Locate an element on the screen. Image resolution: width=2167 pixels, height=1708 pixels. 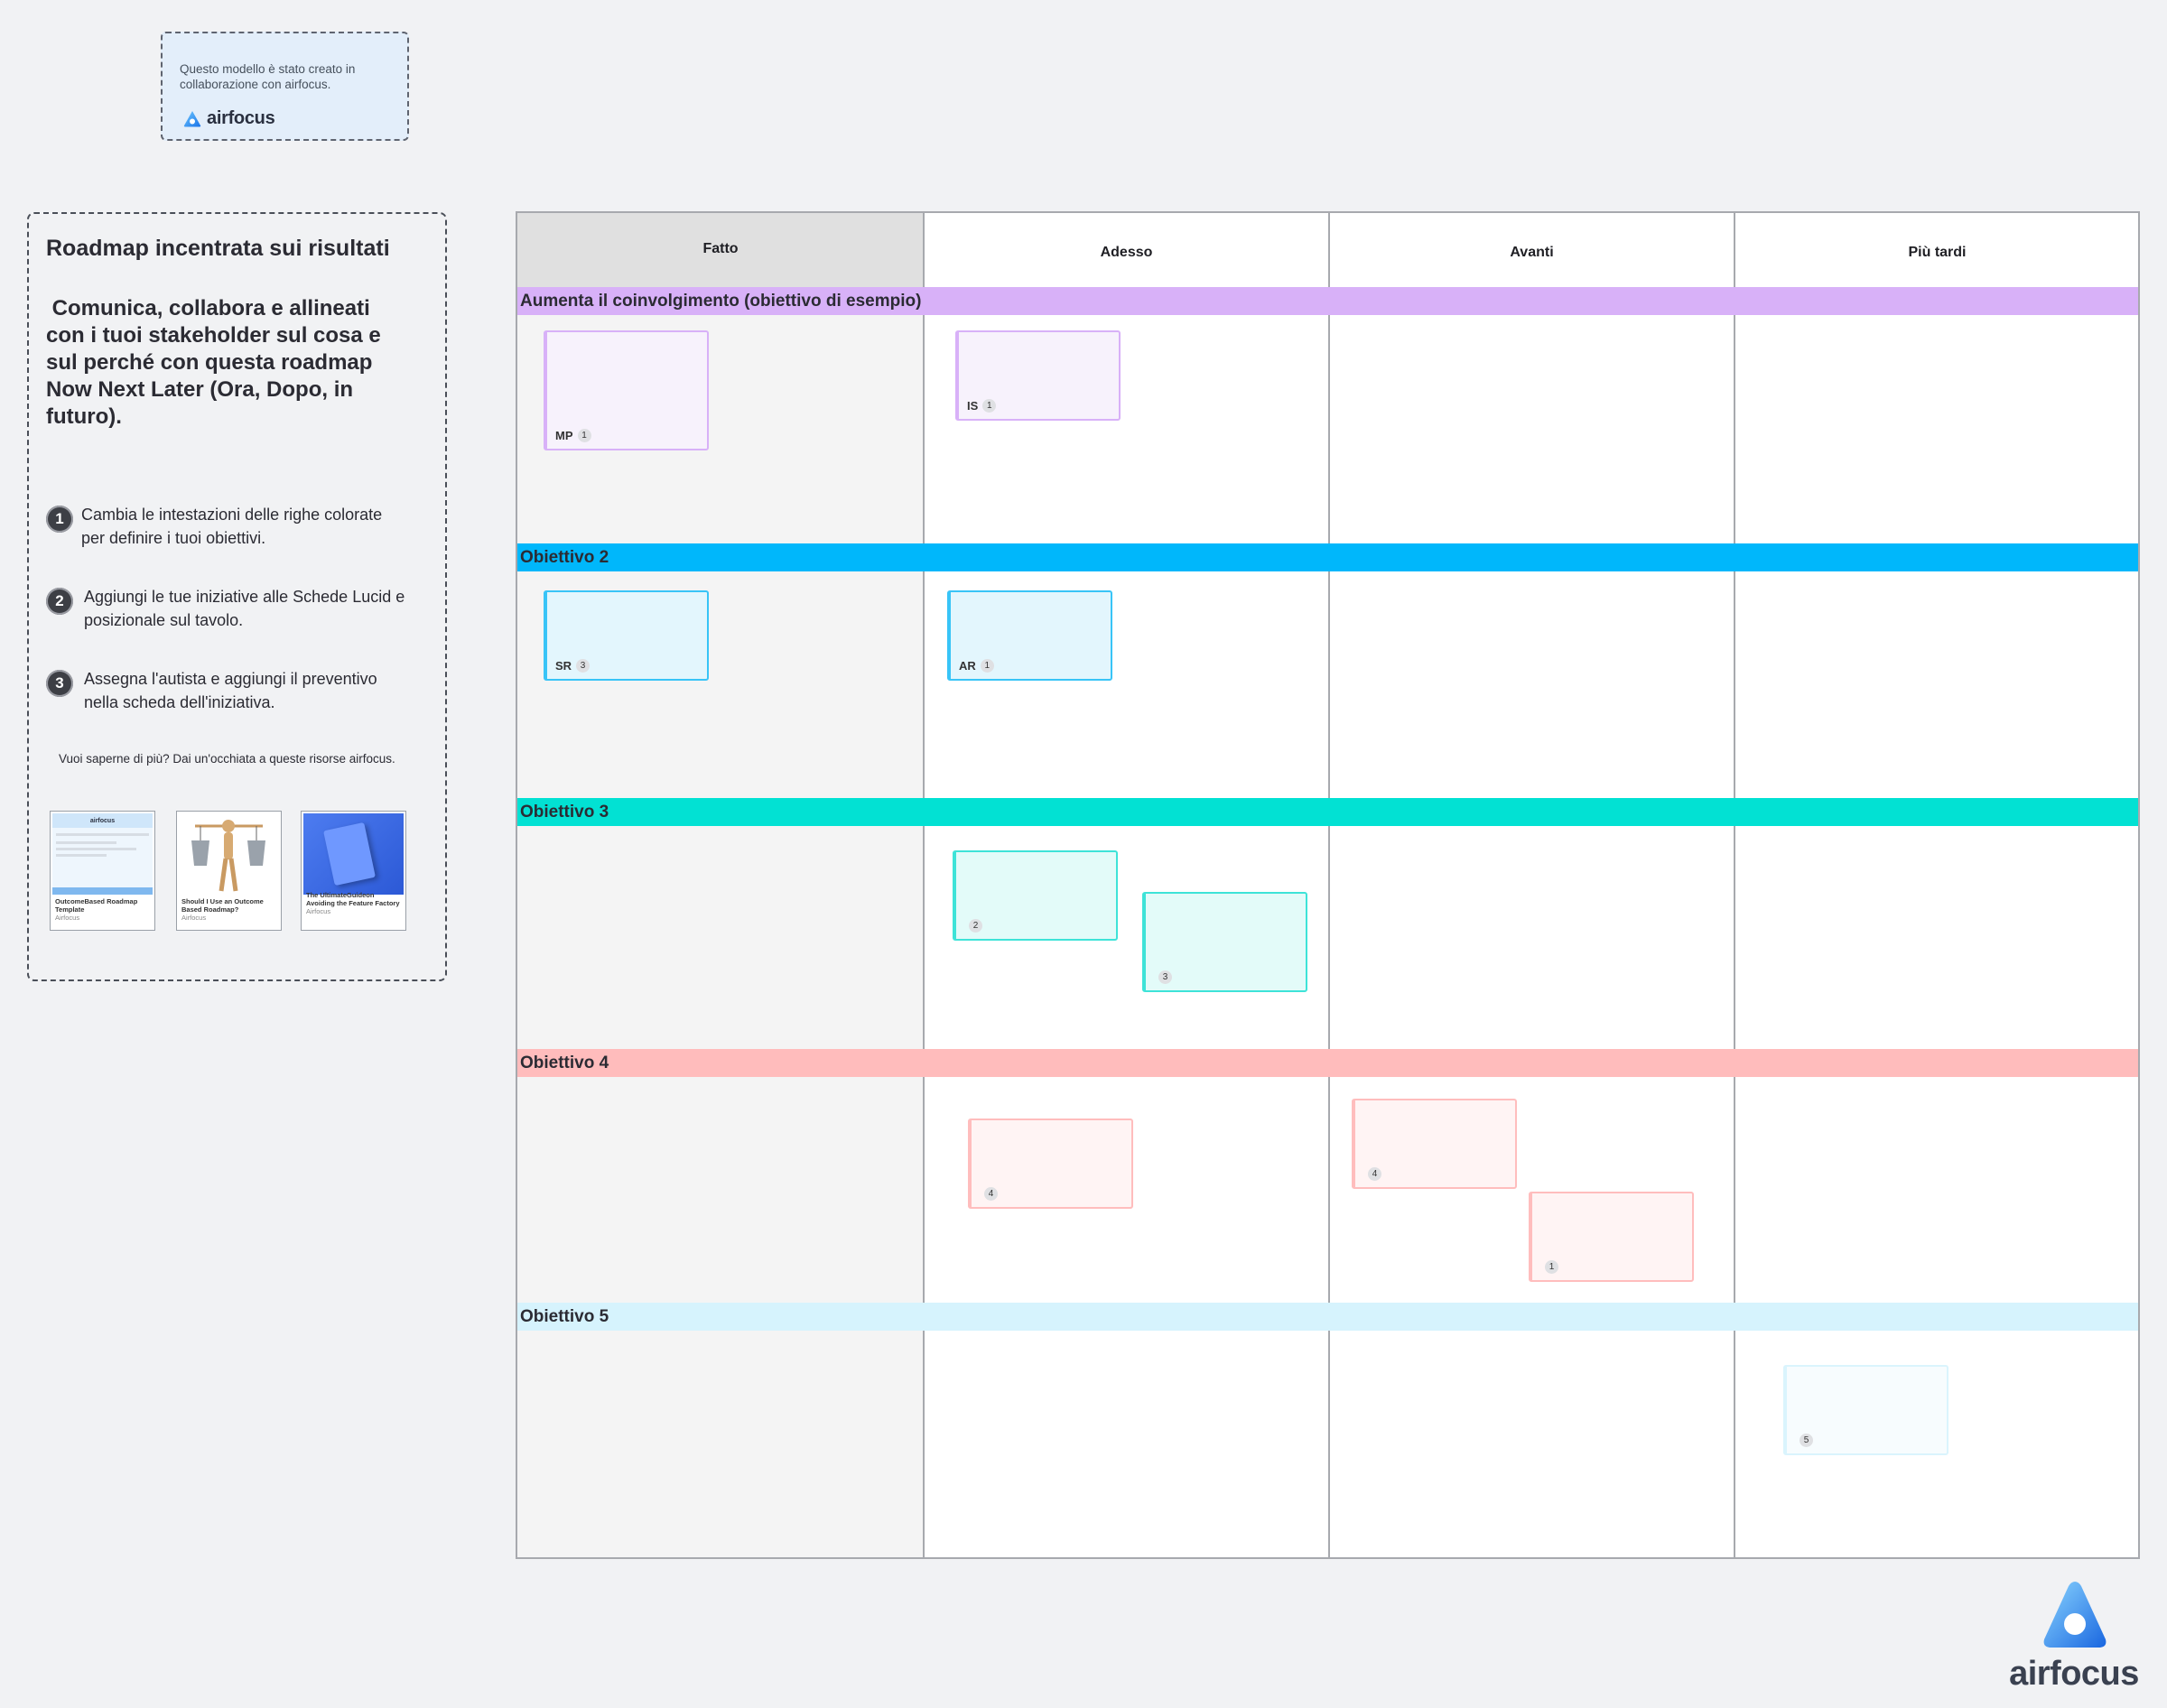
wooden-figure-buckets-image is located at coordinates (228, 856).